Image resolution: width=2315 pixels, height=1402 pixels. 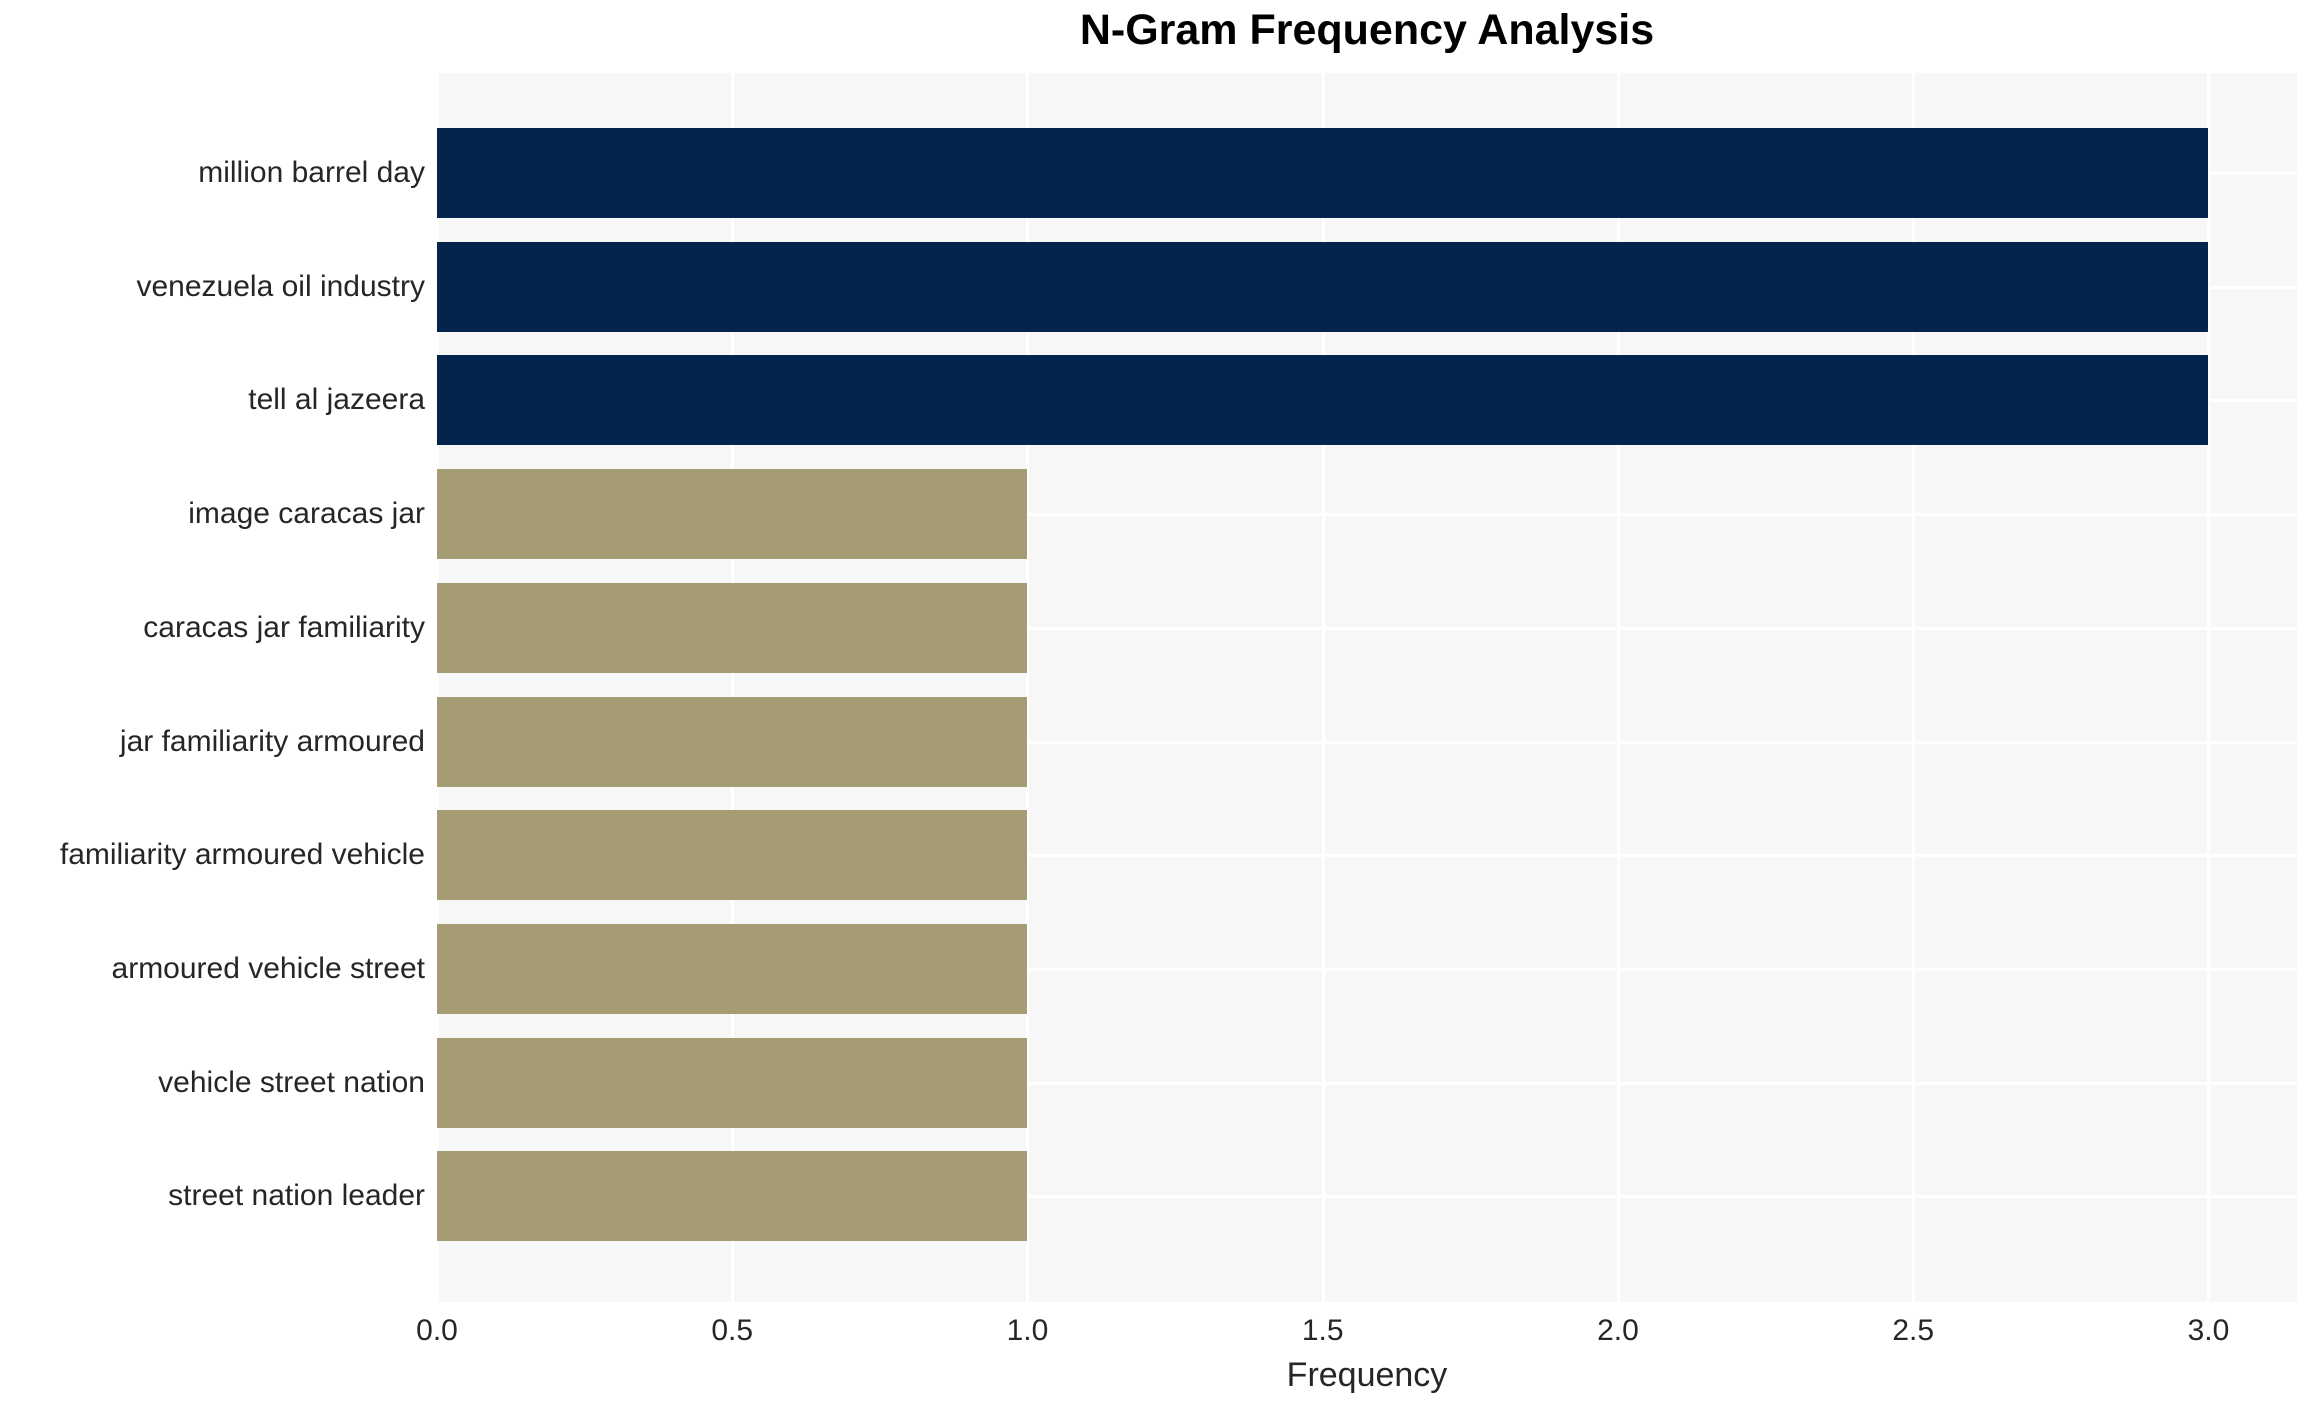 I want to click on y-category-label: venezuela oil industry, so click(x=280, y=286).